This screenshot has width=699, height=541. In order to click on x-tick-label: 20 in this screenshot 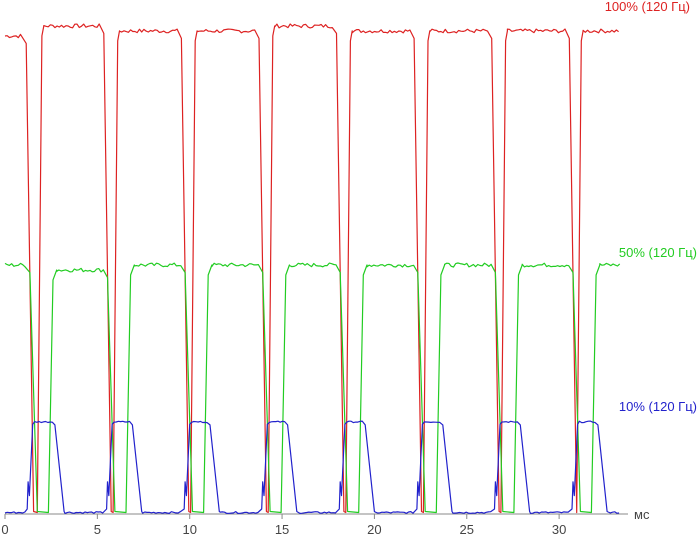, I will do `click(374, 529)`.